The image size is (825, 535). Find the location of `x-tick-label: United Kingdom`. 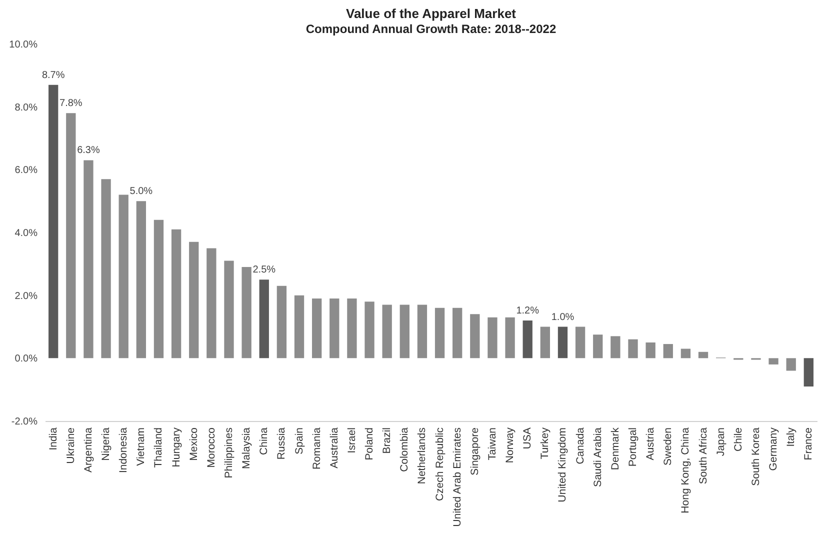

x-tick-label: United Kingdom is located at coordinates (562, 464).